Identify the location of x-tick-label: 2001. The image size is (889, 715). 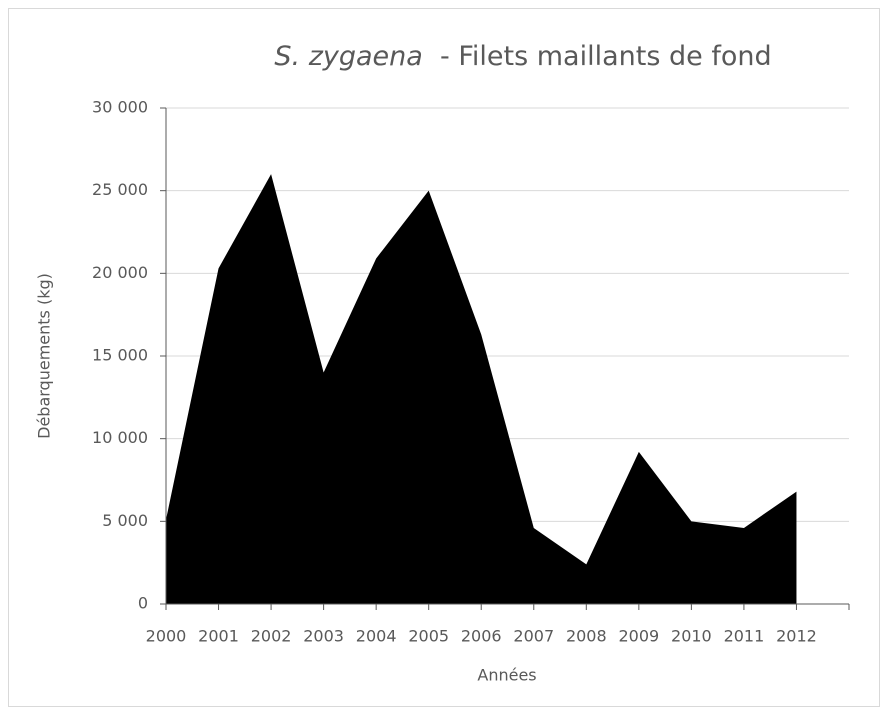
(218, 636).